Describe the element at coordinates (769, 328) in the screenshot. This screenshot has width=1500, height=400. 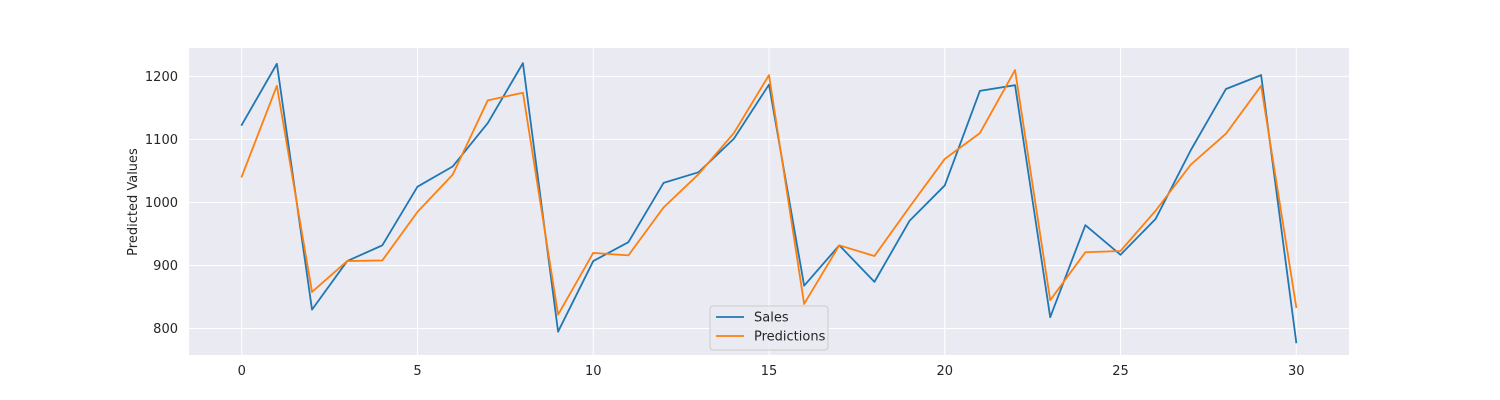
I see `legend: Sales Predictions` at that location.